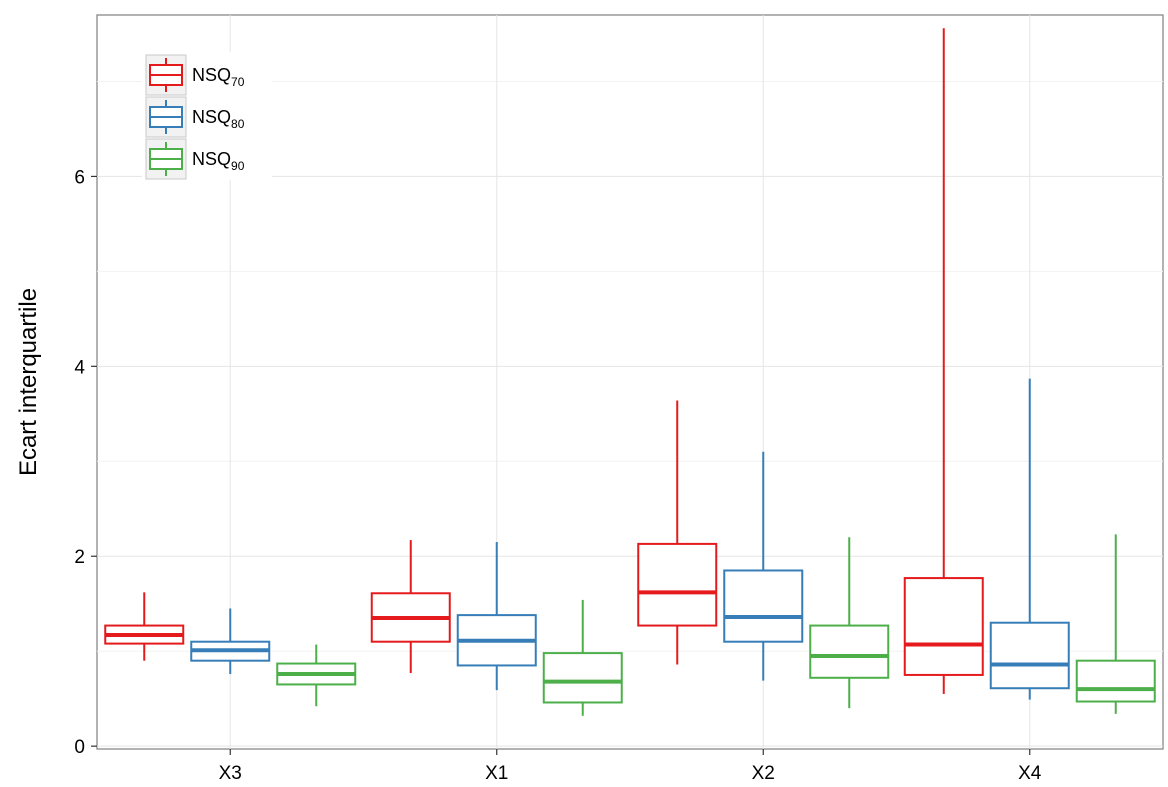  I want to click on y-tick-label: 4, so click(79, 367).